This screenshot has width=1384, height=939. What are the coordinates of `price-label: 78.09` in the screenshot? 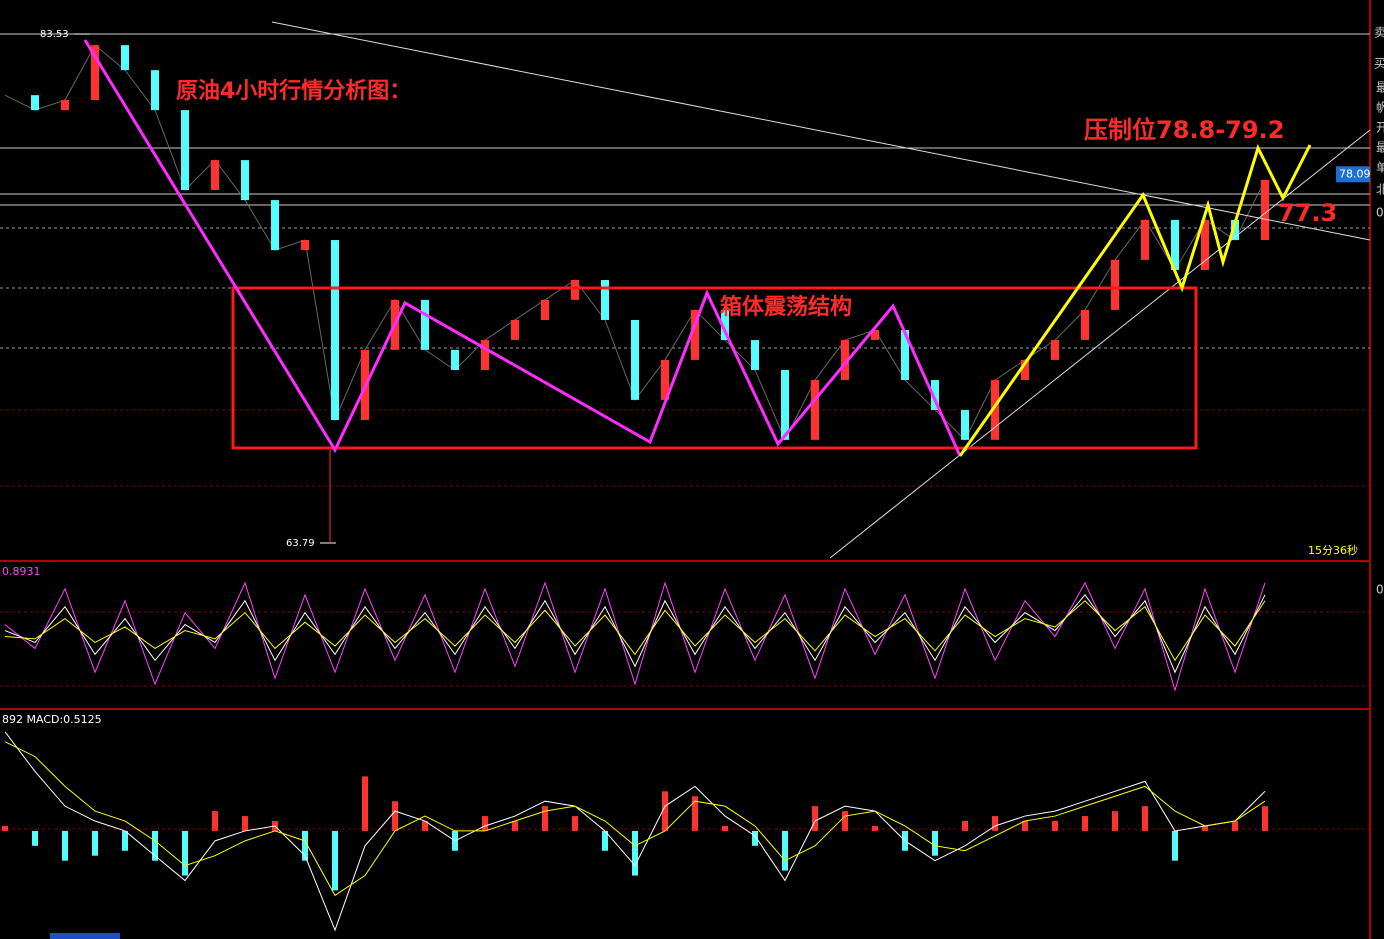 It's located at (1355, 173).